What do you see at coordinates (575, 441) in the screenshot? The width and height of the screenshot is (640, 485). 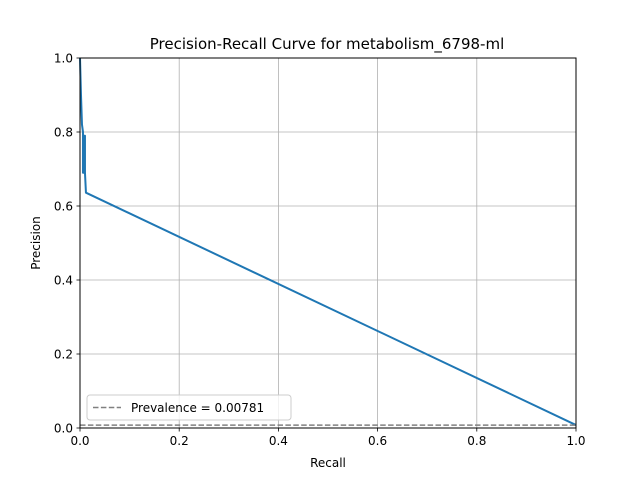 I see `x-tick-label: 1.0` at bounding box center [575, 441].